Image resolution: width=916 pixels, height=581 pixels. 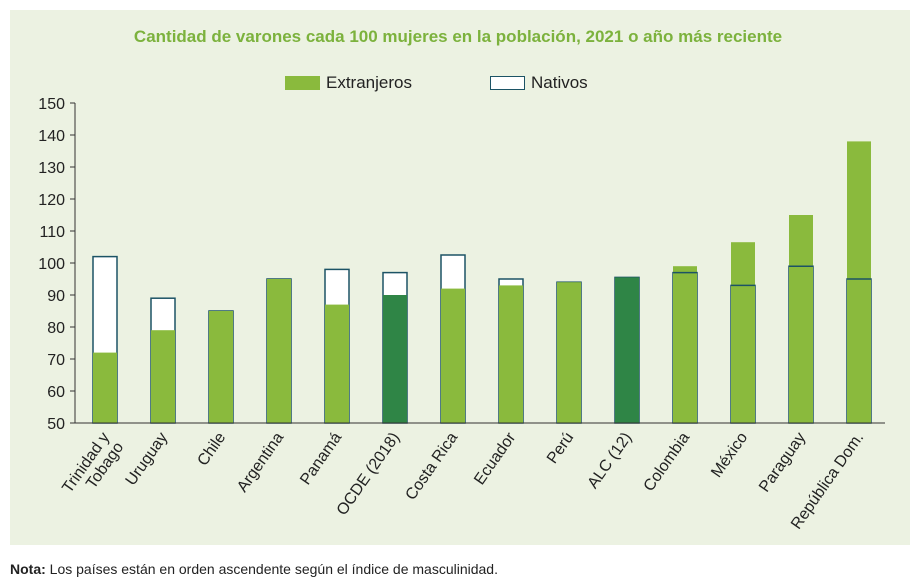 I want to click on x-tick-label-12: México, so click(x=729, y=454).